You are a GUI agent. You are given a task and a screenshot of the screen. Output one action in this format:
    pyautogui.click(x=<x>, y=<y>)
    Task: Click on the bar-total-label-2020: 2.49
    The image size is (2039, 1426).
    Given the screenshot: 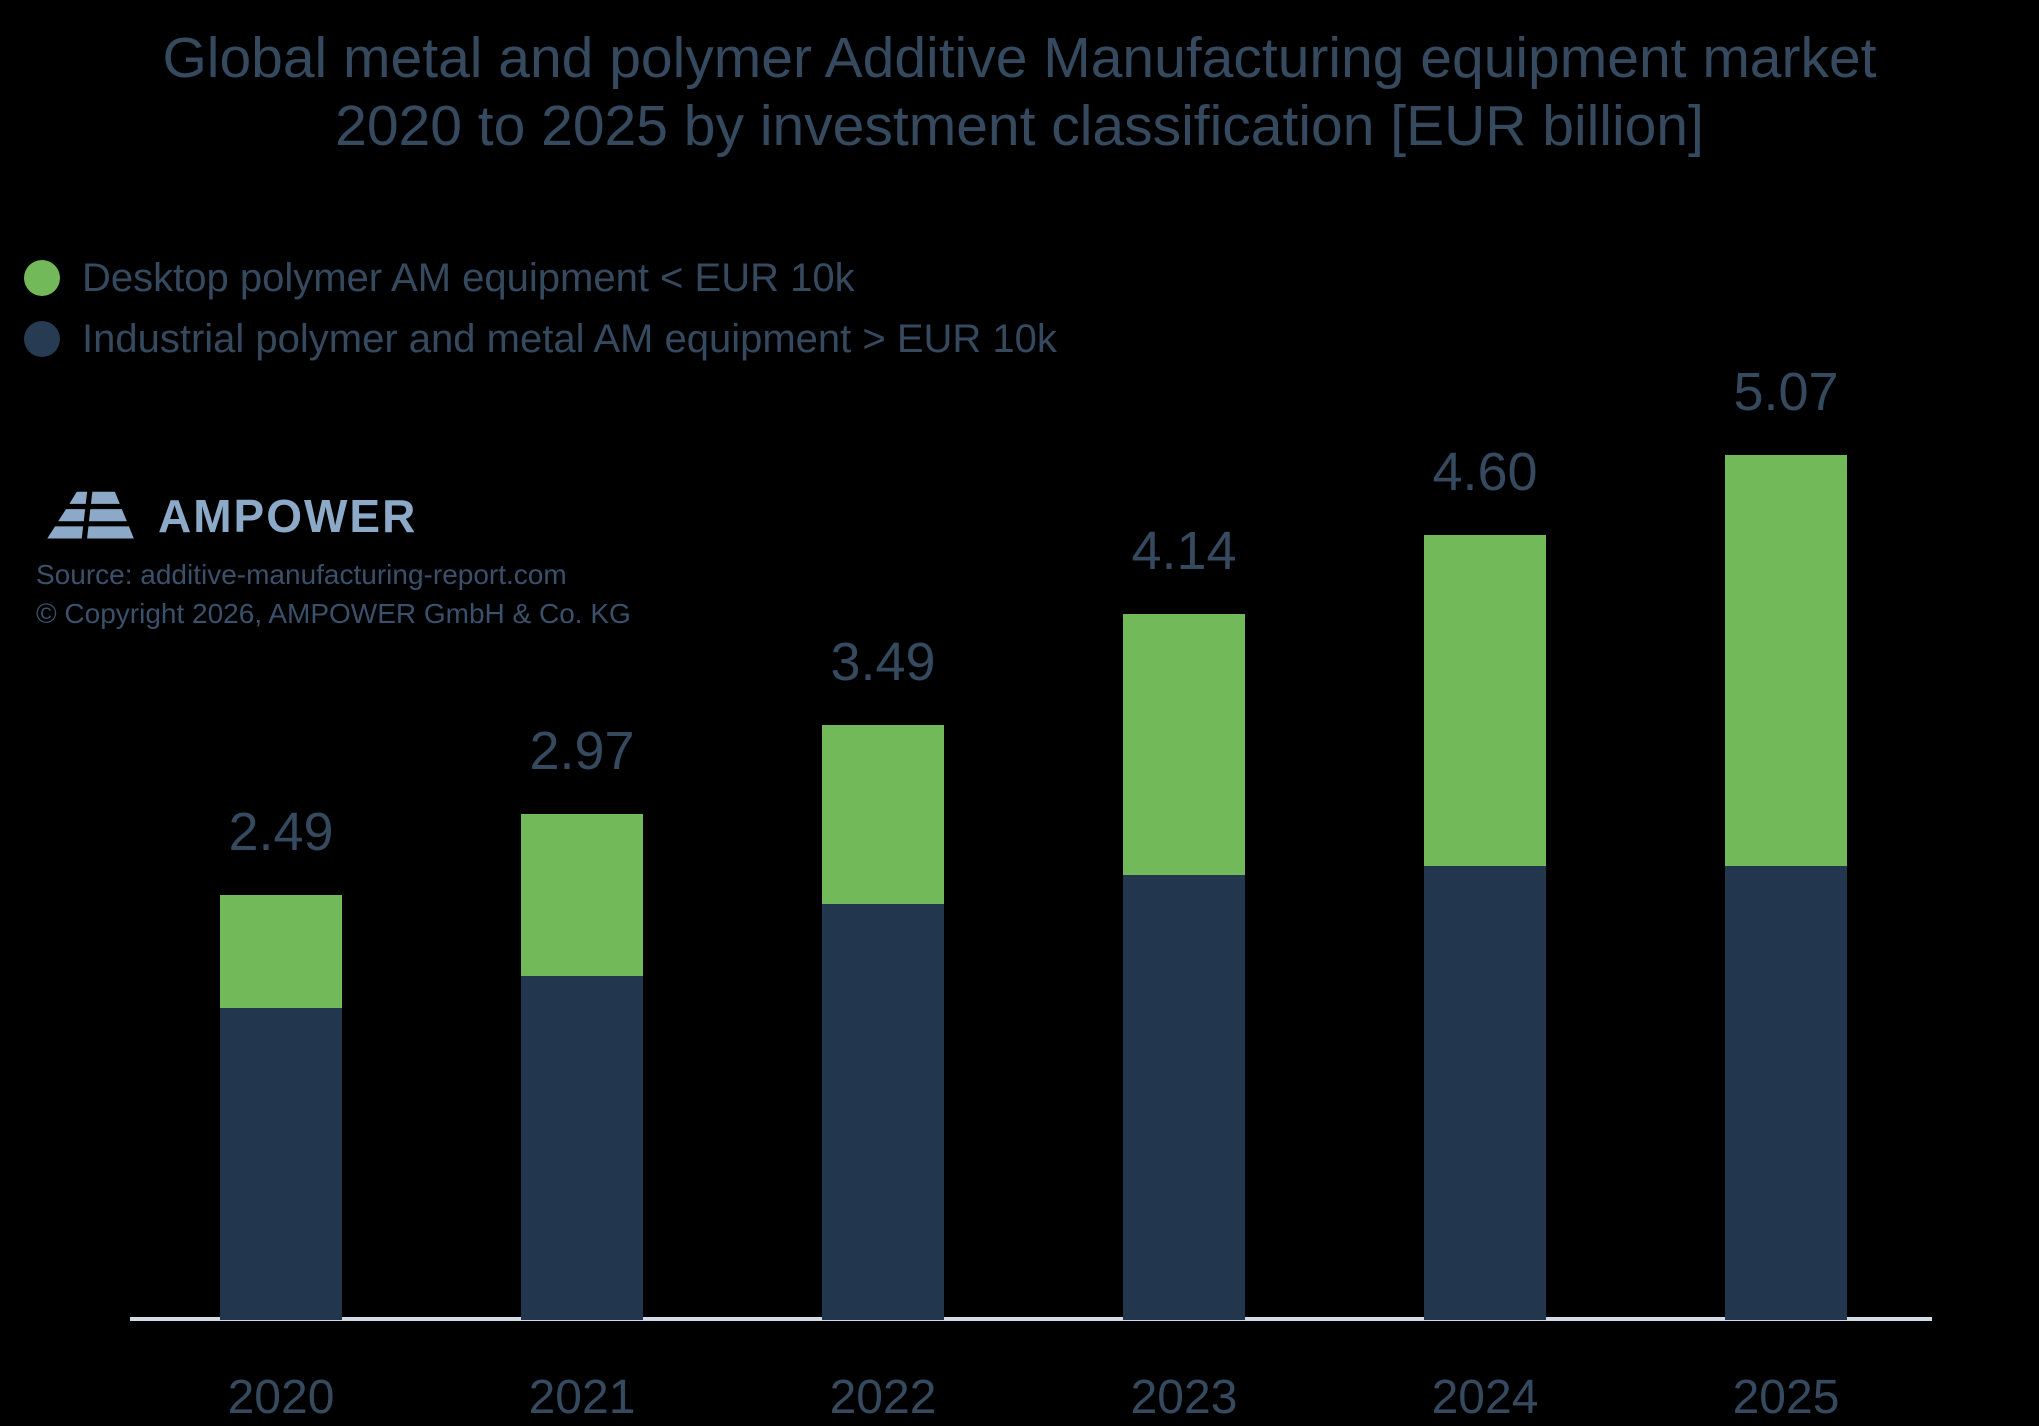 What is the action you would take?
    pyautogui.click(x=281, y=832)
    